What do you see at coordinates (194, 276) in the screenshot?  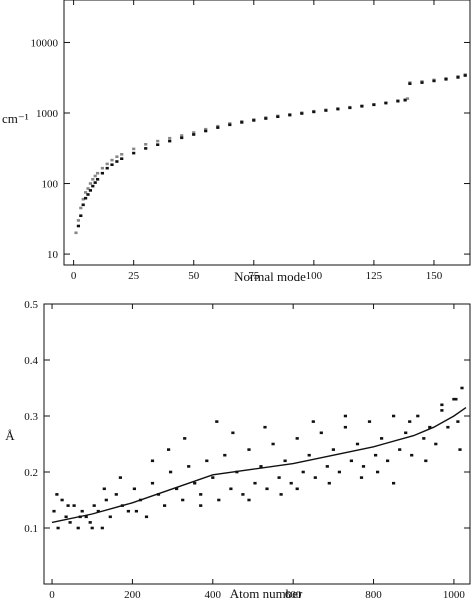 I see `x-tick-label: 50` at bounding box center [194, 276].